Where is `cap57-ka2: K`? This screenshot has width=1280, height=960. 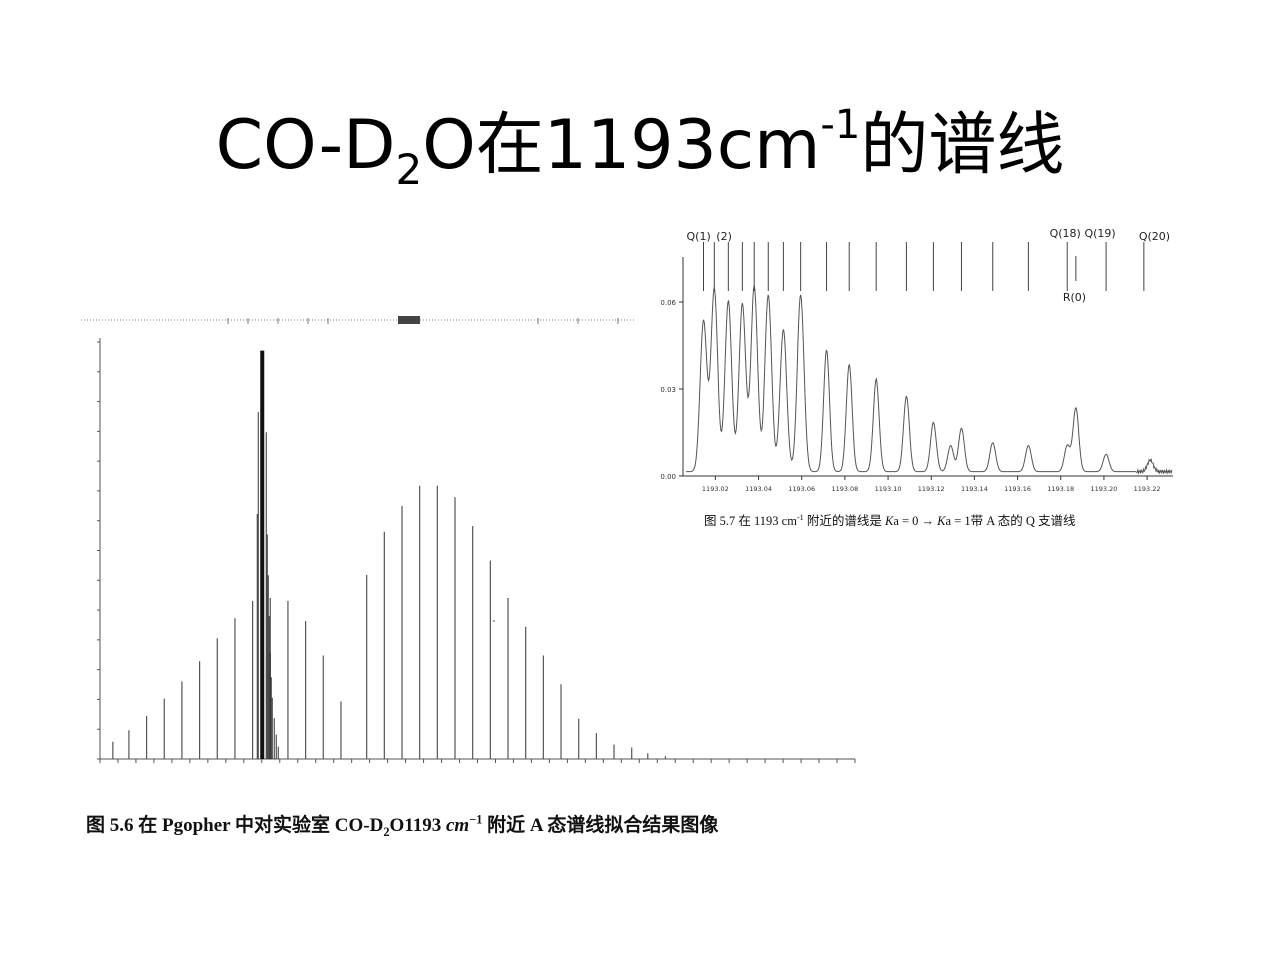 cap57-ka2: K is located at coordinates (941, 521).